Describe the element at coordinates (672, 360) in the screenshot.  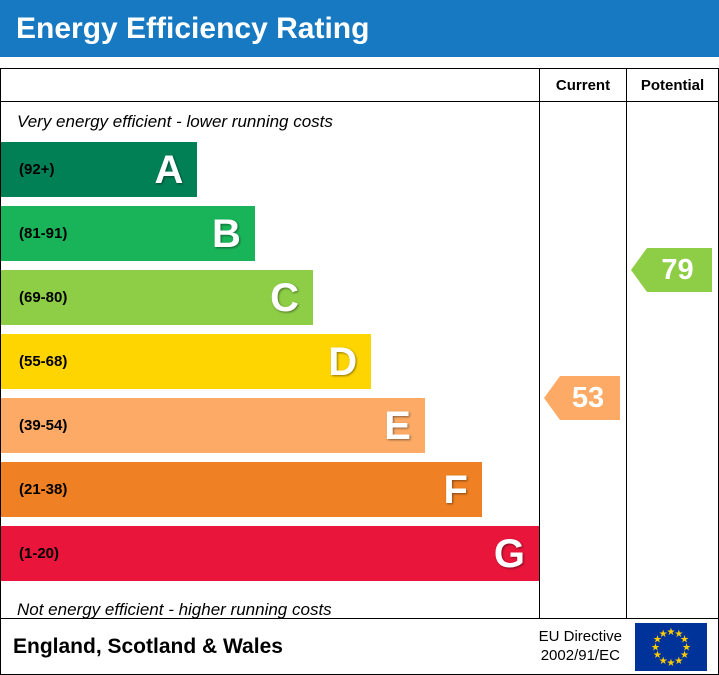
I see `potential-column: 79` at that location.